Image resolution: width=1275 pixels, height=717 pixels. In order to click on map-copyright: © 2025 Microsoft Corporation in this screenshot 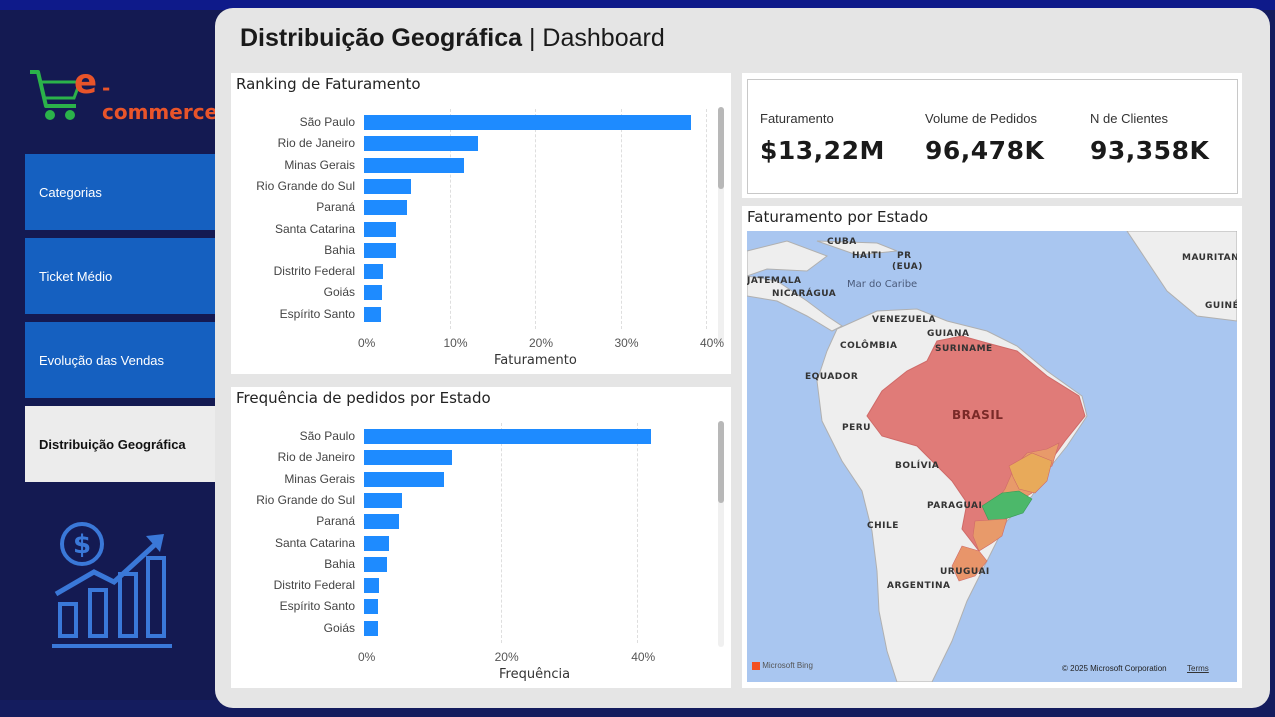, I will do `click(1114, 668)`.